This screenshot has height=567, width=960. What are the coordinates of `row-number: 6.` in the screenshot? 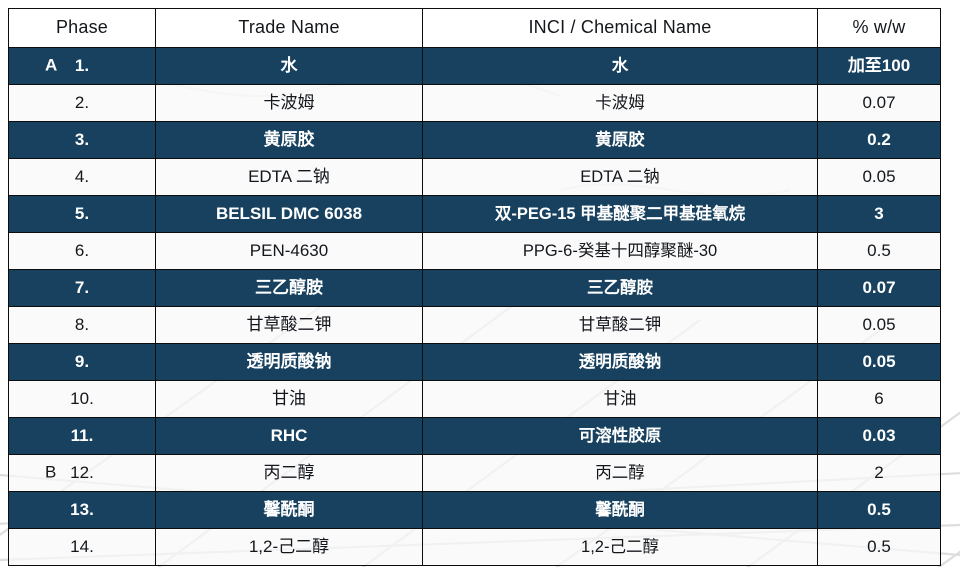 It's located at (82, 250).